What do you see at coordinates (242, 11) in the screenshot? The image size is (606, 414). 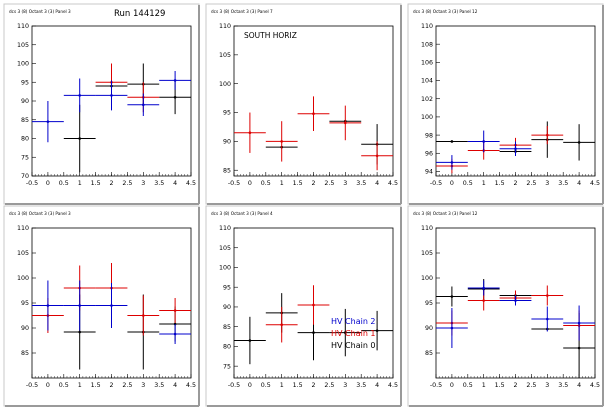 I see `panel-title: dcs 3 (8) Octant 3 (3) Panel 7` at bounding box center [242, 11].